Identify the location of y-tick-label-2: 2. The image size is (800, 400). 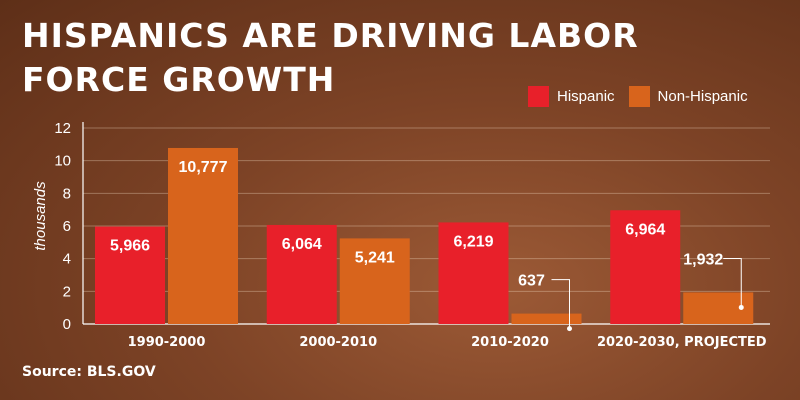
(67, 291).